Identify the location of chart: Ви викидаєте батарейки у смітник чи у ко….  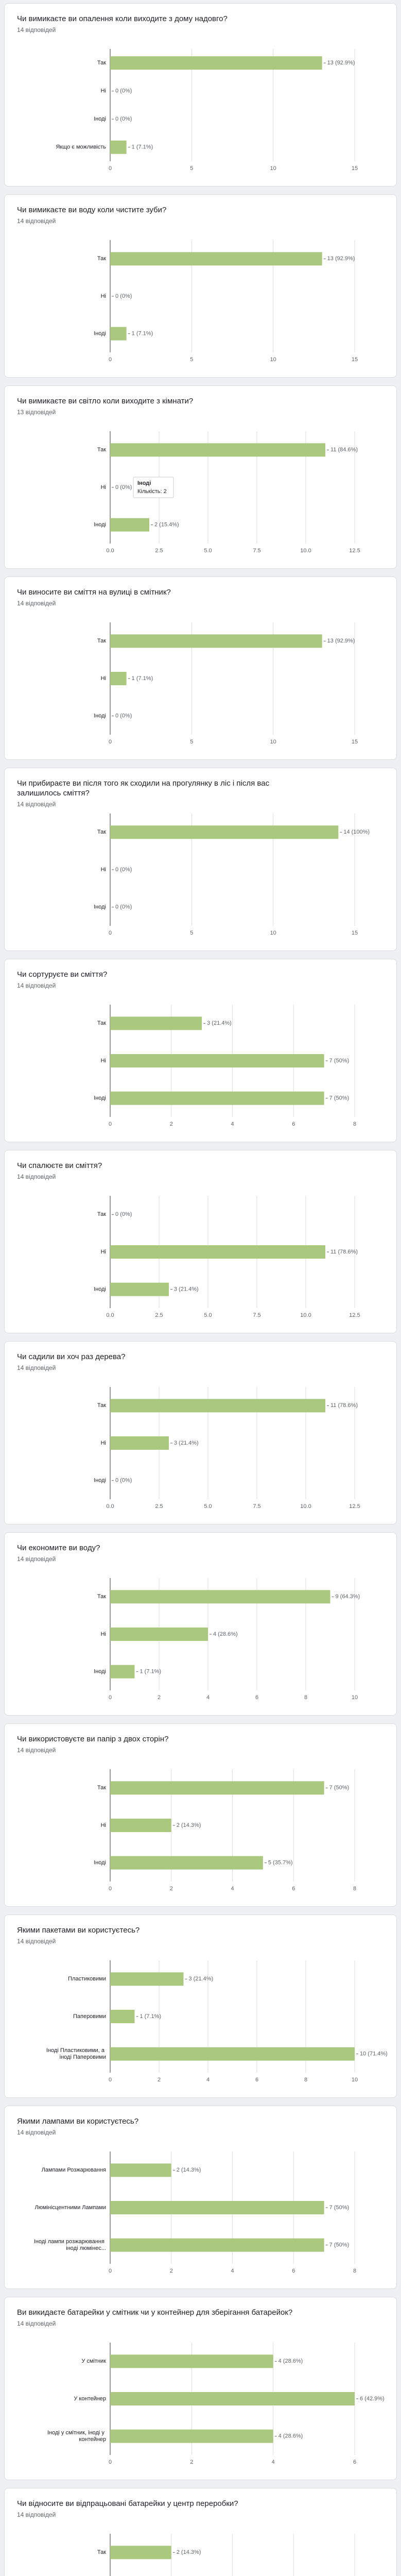
(201, 2386).